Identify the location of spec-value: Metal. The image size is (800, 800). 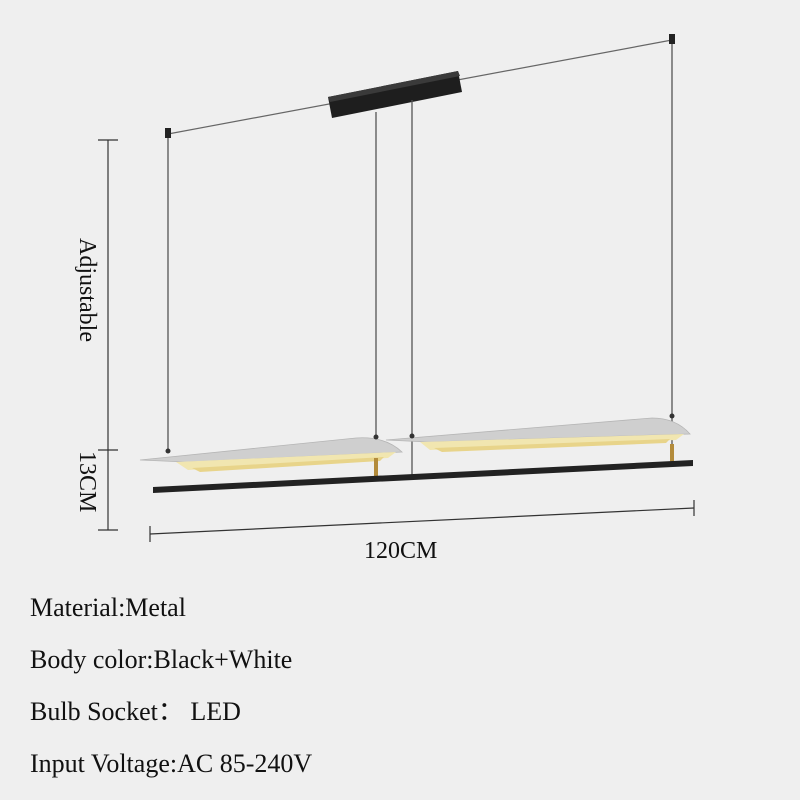
(155, 607).